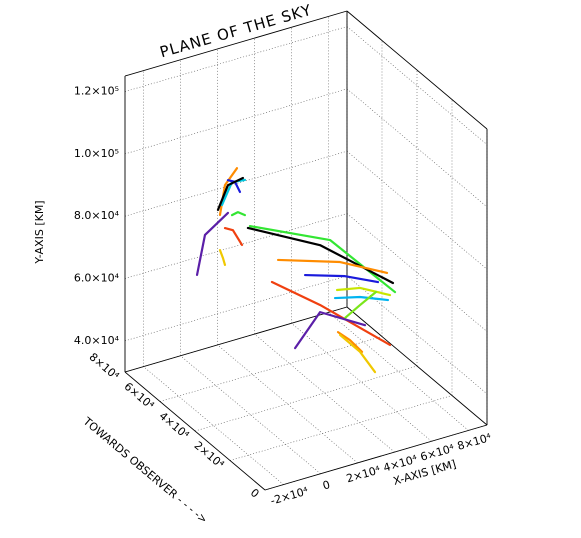  I want to click on x-tick-label: 0, so click(326, 485).